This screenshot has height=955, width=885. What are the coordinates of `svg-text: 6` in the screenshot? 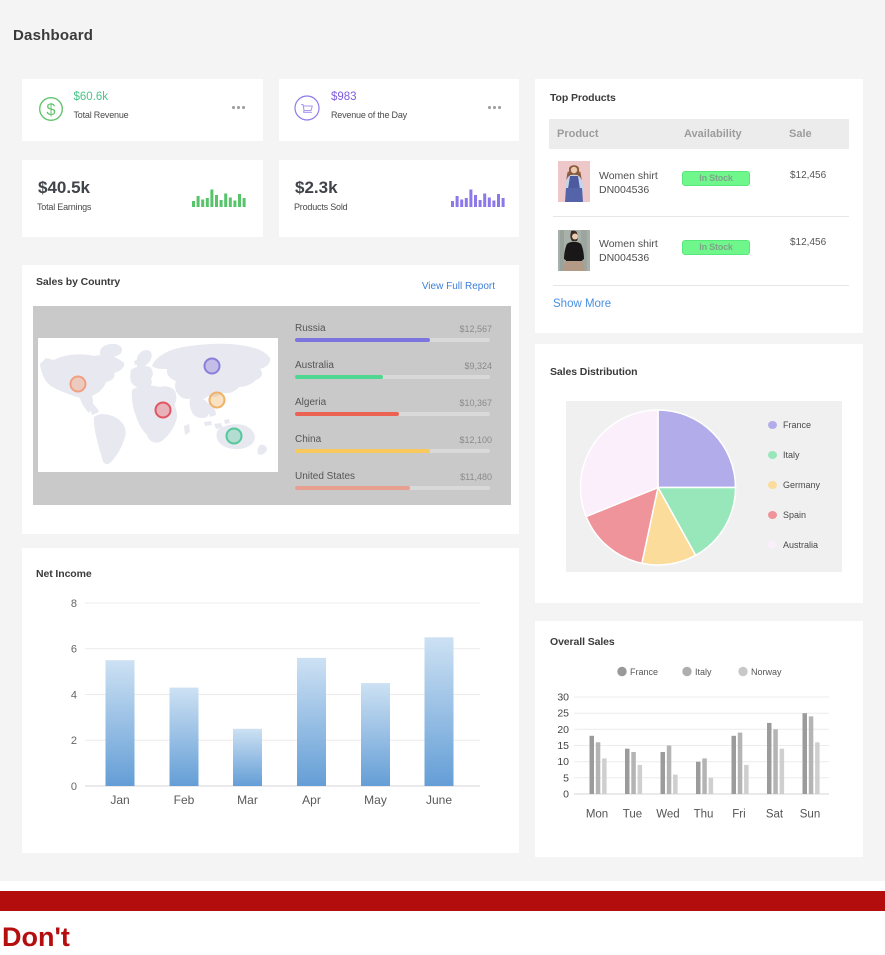 It's located at (74, 650).